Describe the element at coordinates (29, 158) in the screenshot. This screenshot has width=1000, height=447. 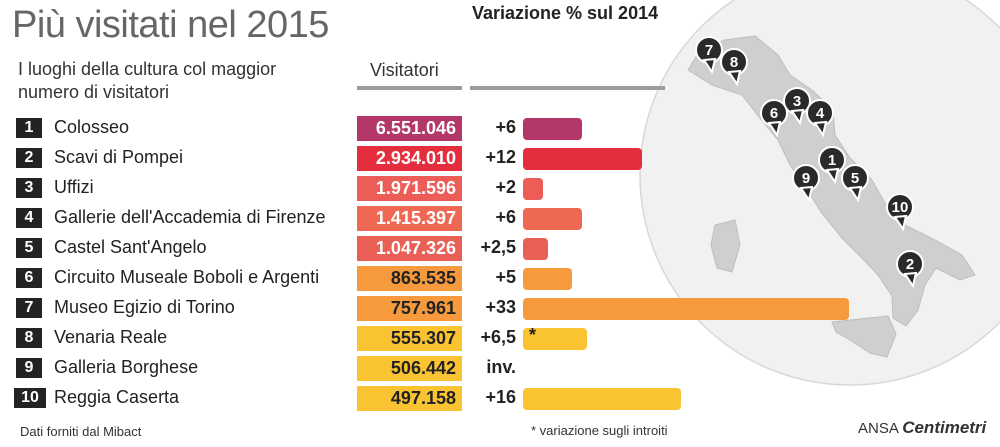
I see `rank-badge: 2` at that location.